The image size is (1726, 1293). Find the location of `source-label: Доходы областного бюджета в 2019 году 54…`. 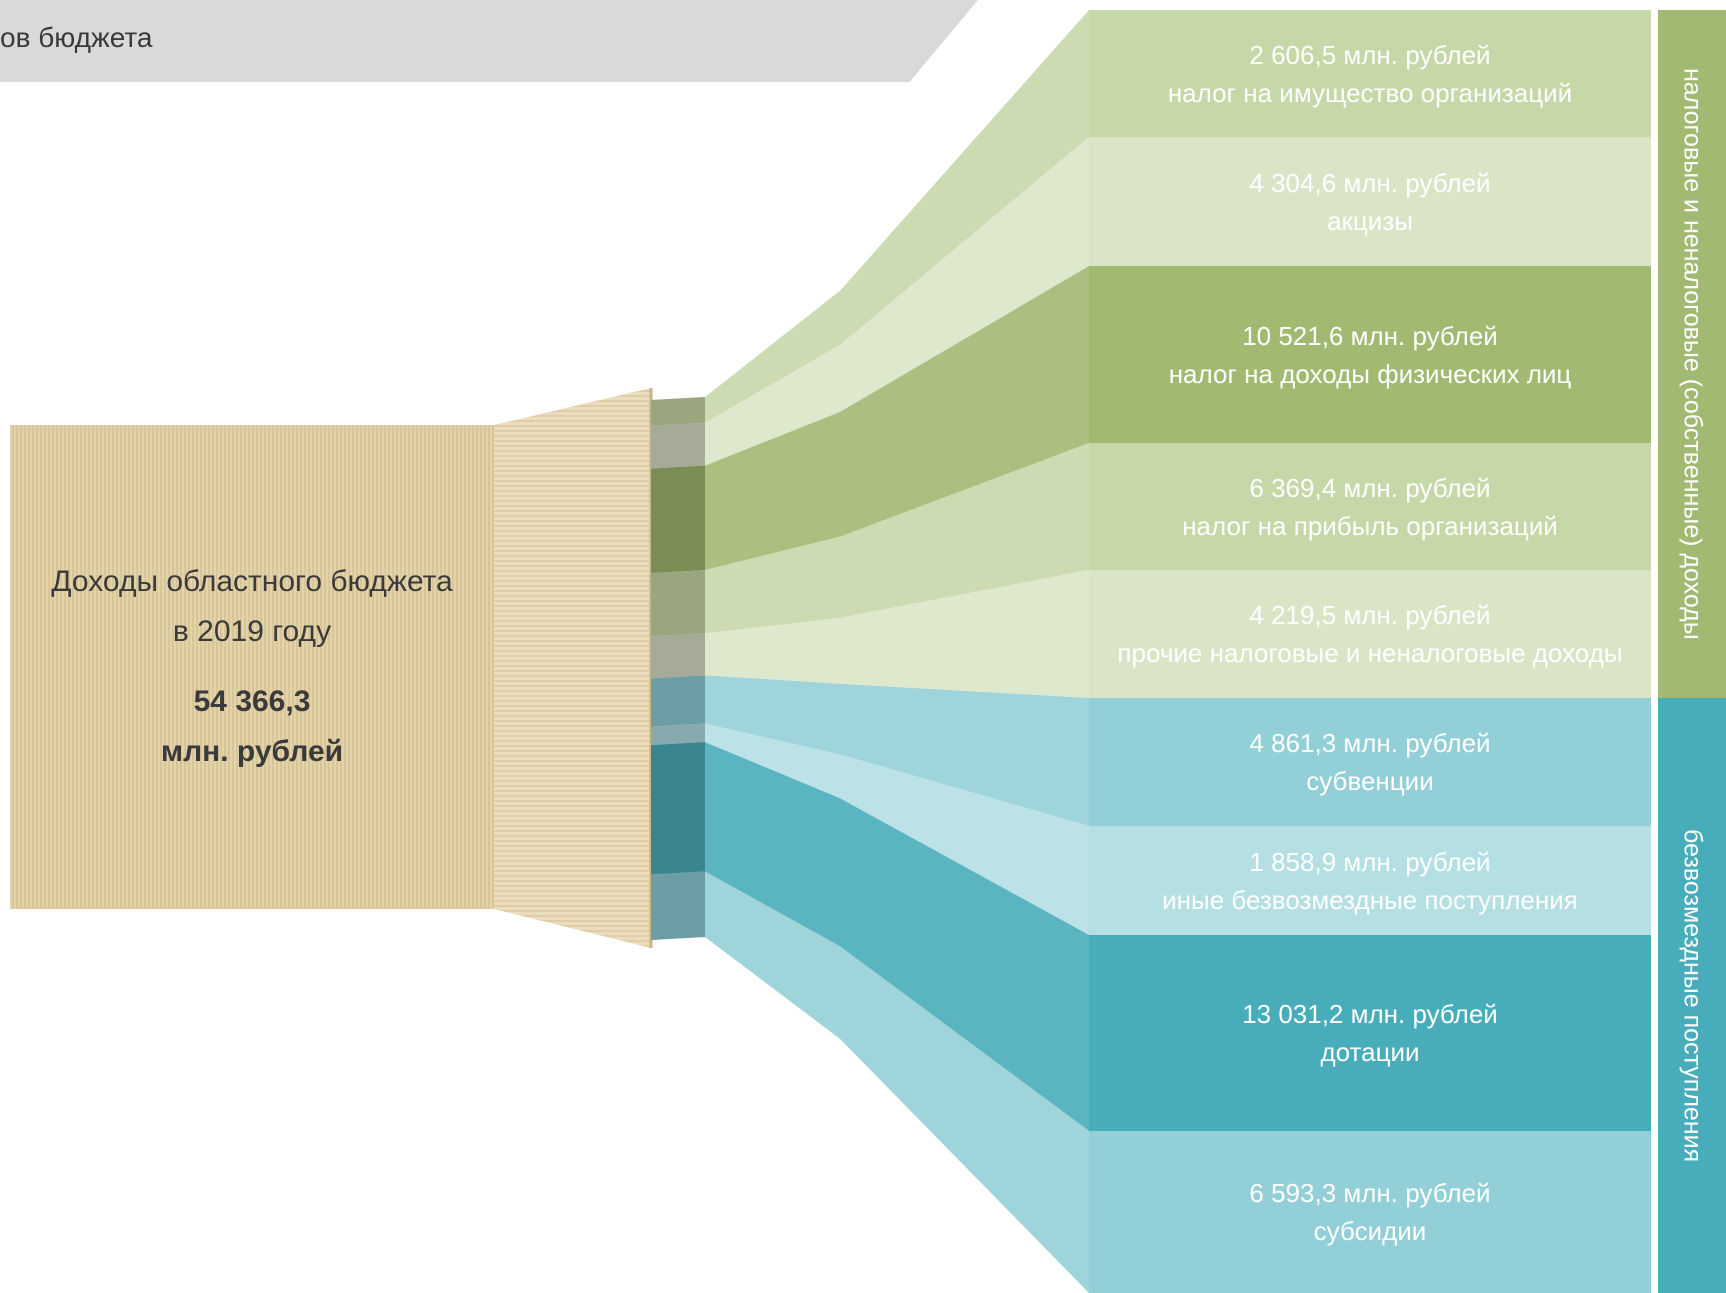

source-label: Доходы областного бюджета в 2019 году 54… is located at coordinates (252, 667).